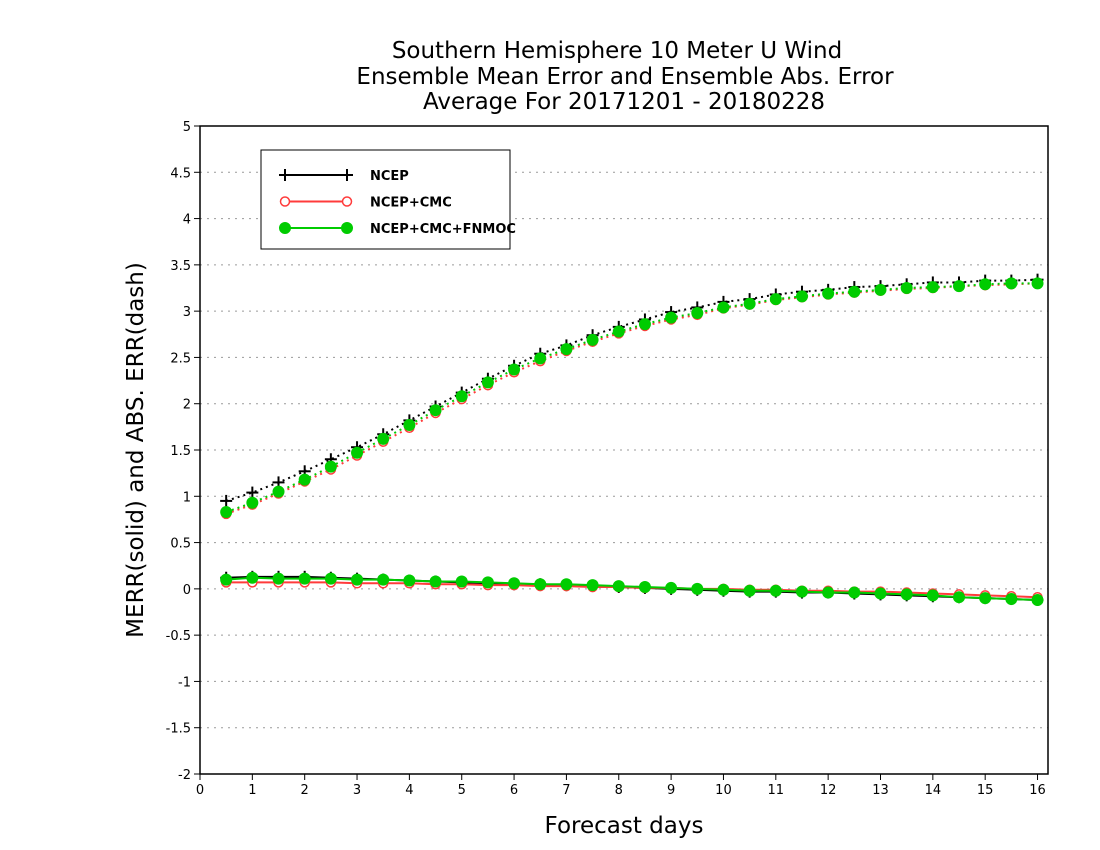 This screenshot has width=1100, height=850. I want to click on y-axis-label: MERR(solid) and ABS. ERR(dash), so click(136, 450).